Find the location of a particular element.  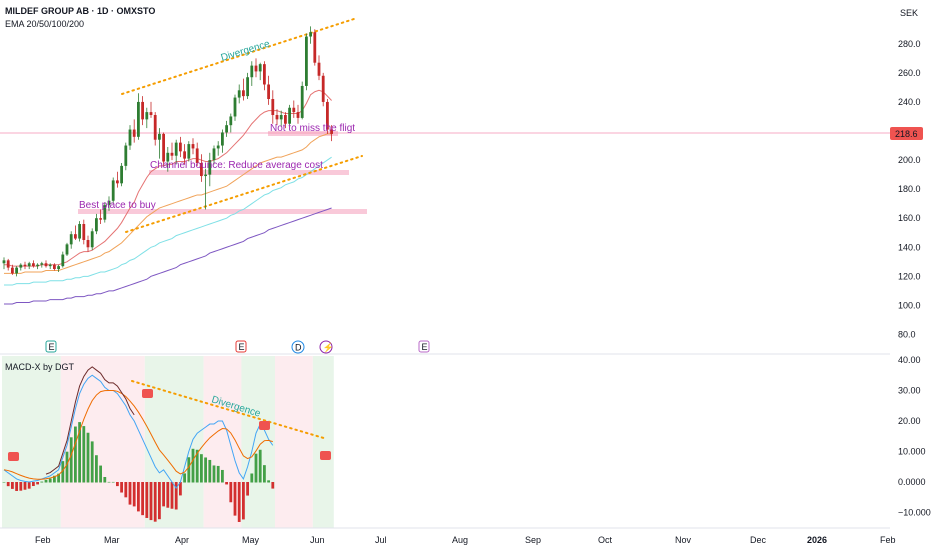

time-tick-label: Nov is located at coordinates (683, 540).